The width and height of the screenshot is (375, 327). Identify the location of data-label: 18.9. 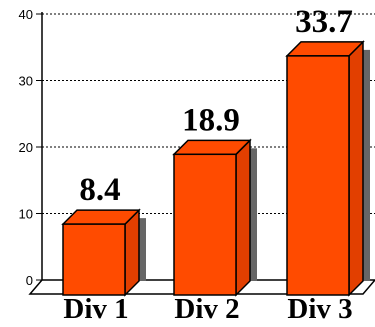
(211, 120).